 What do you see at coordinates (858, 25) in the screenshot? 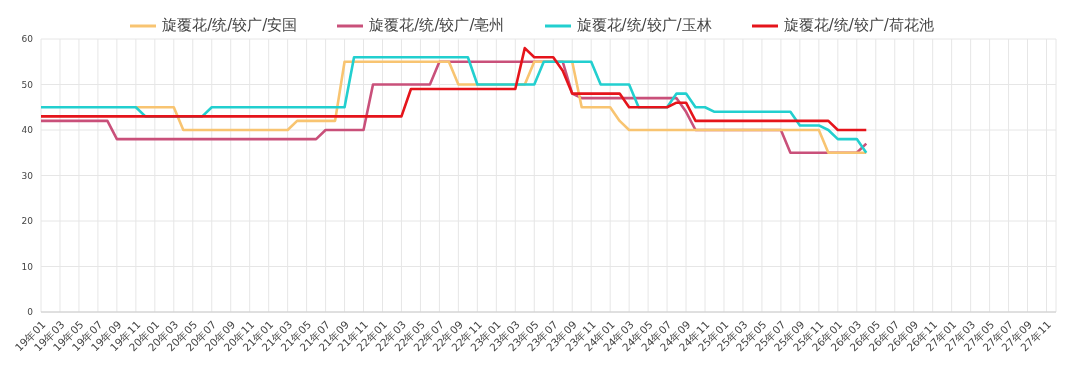
I see `legend-label: 旋覆花/统/较广/荷花池` at bounding box center [858, 25].